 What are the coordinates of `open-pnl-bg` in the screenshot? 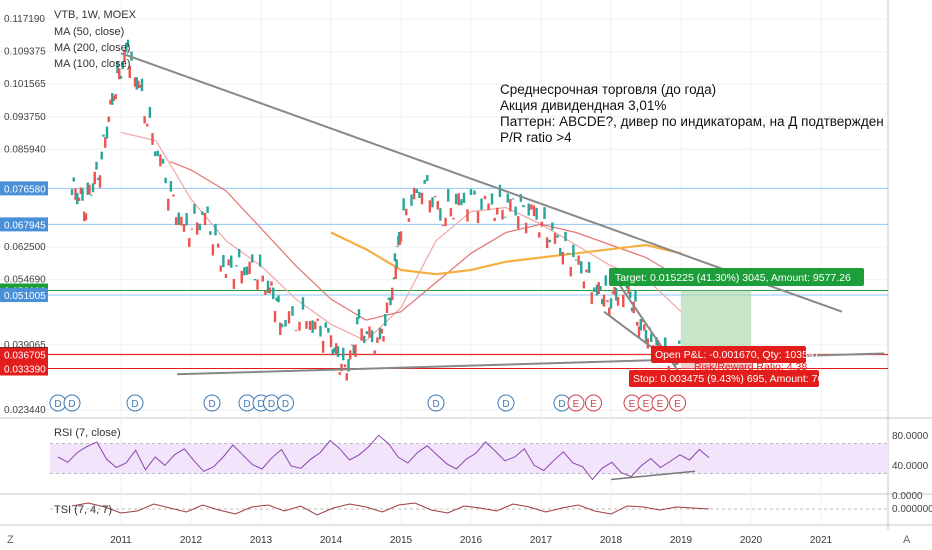 It's located at (728, 354).